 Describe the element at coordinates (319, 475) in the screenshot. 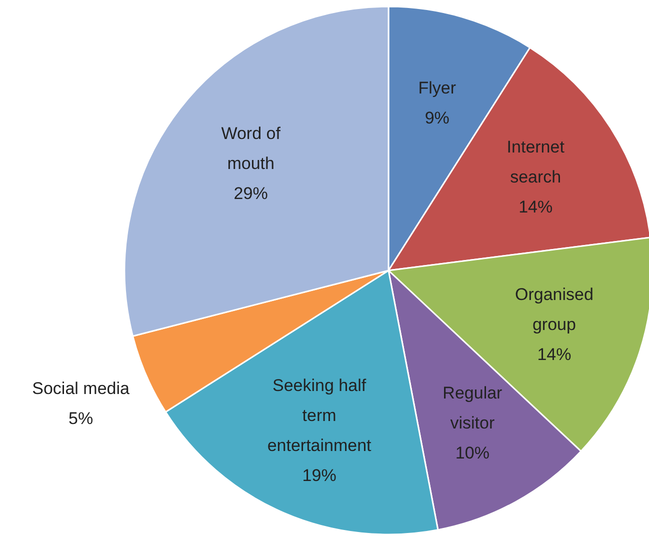

I see `data-label: 19%` at that location.